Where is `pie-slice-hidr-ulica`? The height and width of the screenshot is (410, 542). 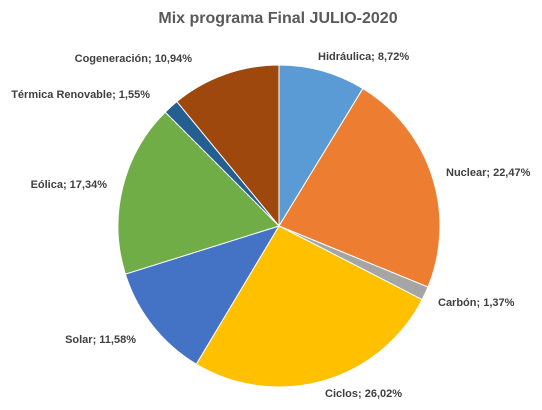
pie-slice-hidr-ulica is located at coordinates (321, 146).